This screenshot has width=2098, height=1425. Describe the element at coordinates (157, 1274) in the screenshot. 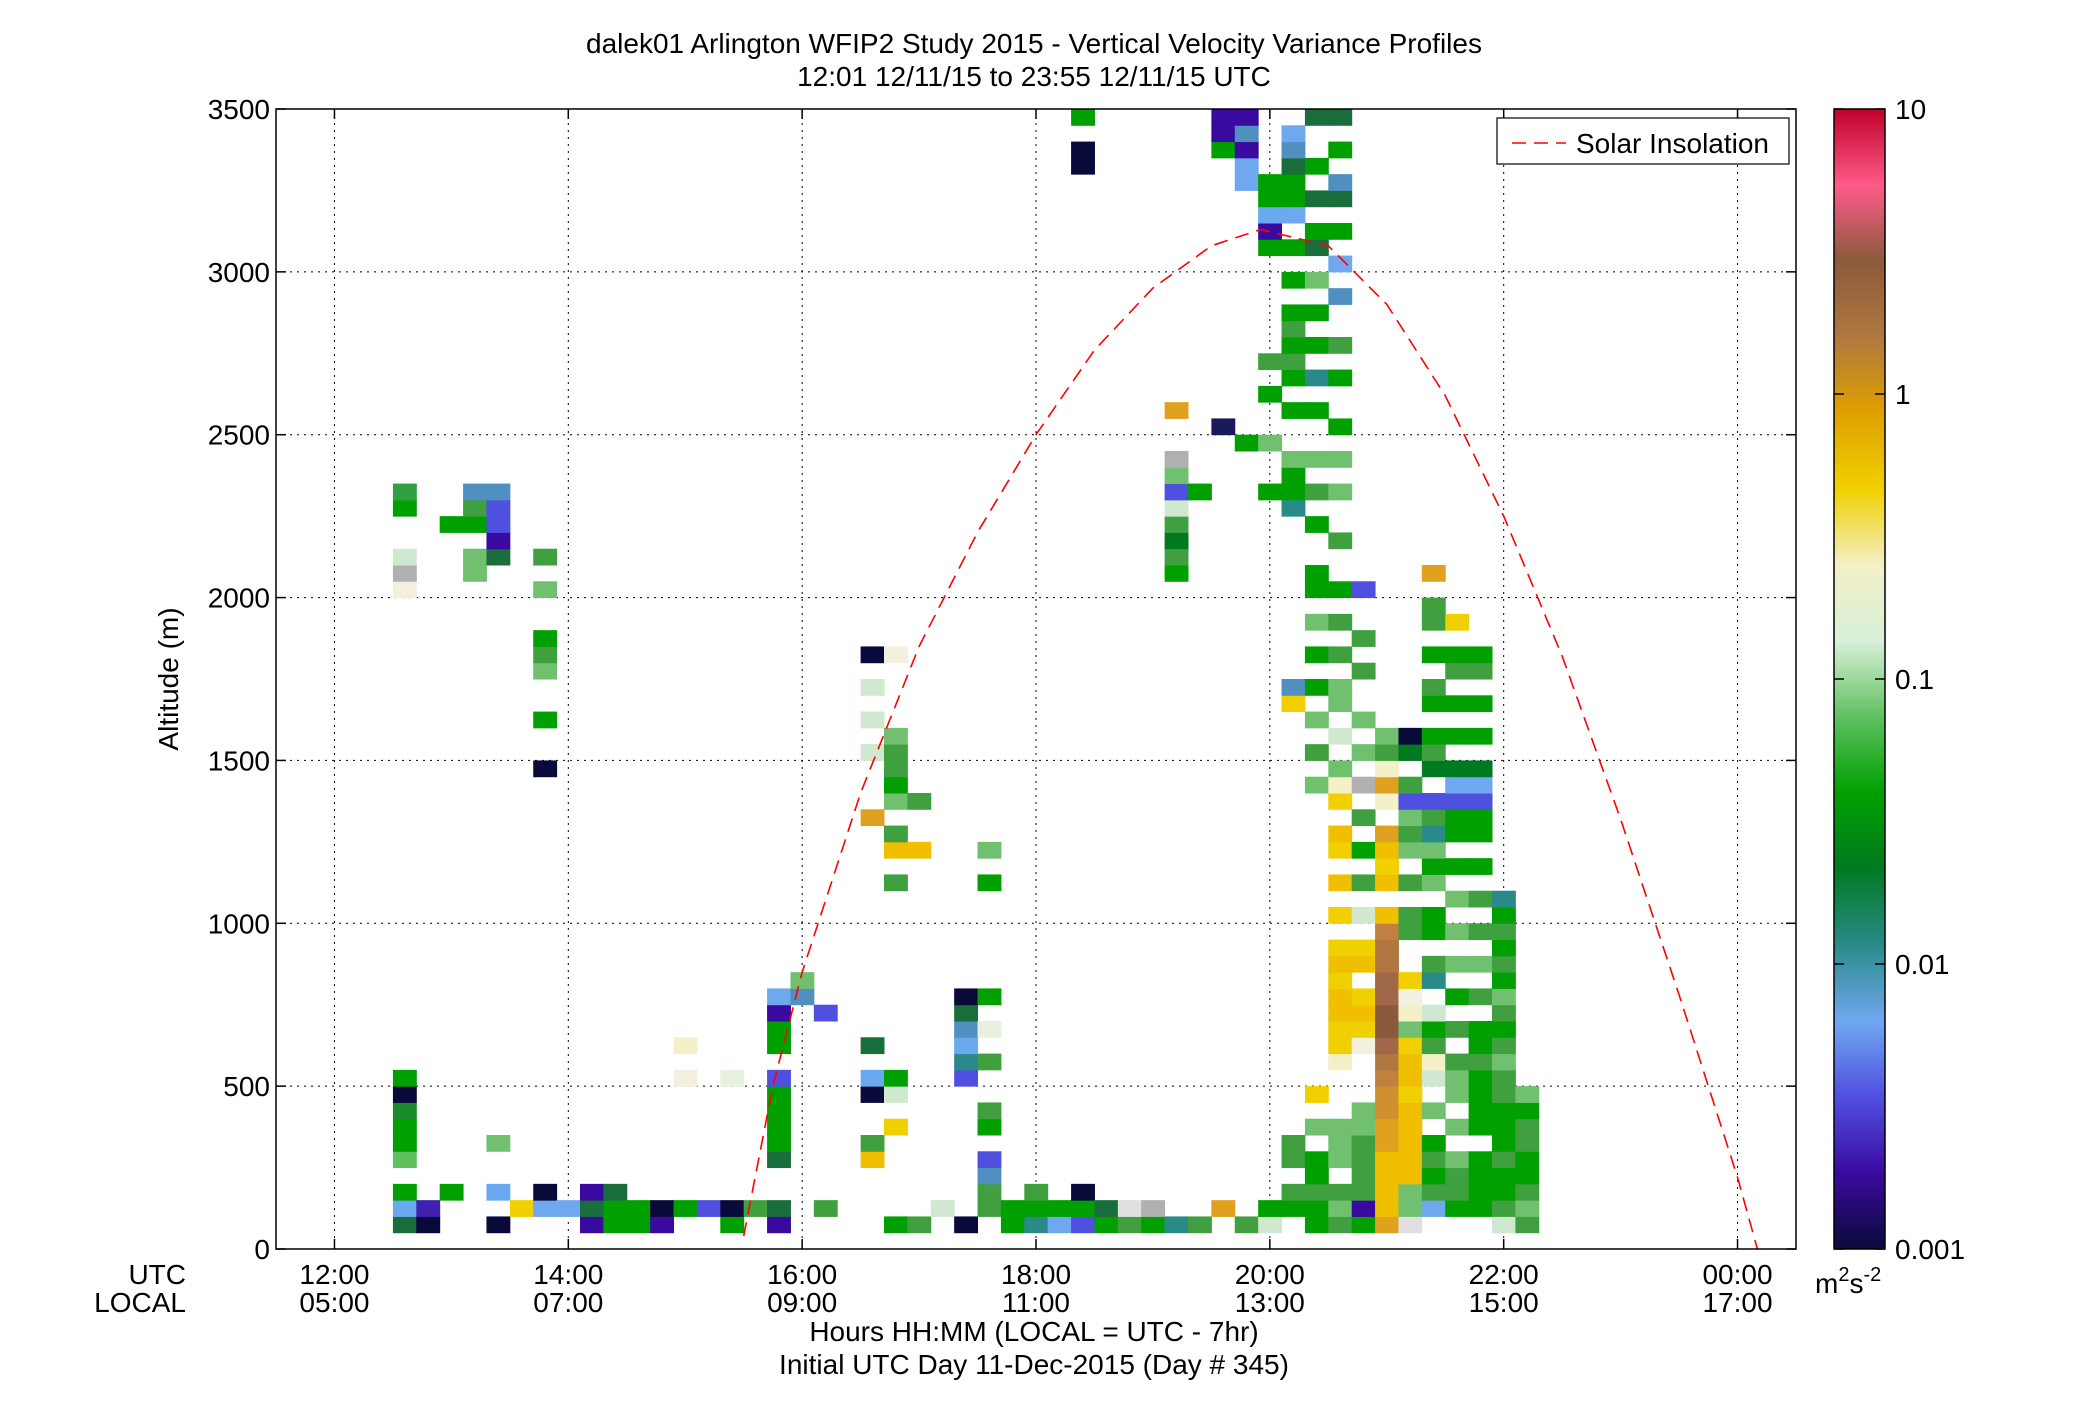

I see `x-row-label-utc: UTC` at that location.